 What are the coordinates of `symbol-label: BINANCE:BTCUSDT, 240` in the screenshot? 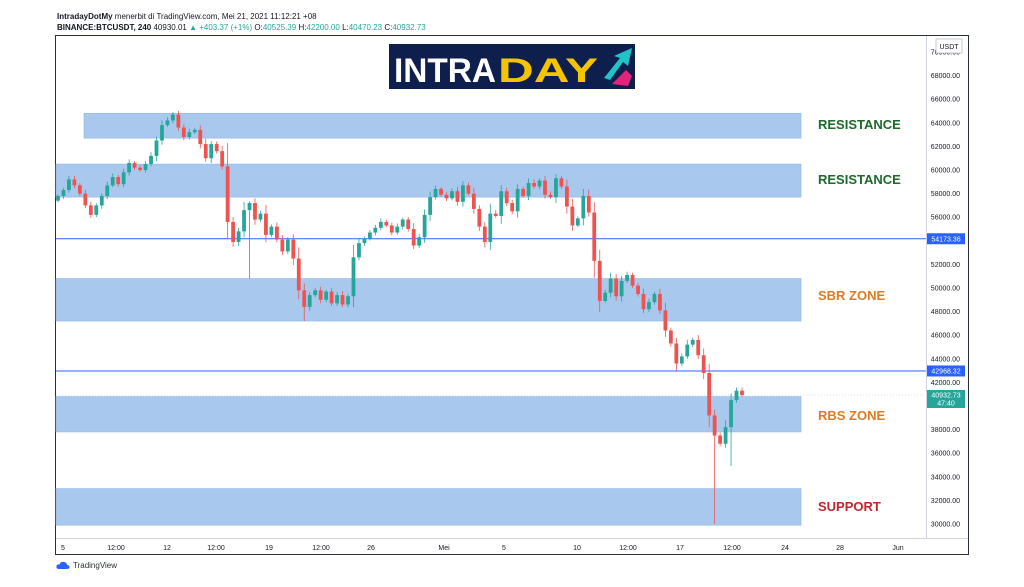 It's located at (104, 27).